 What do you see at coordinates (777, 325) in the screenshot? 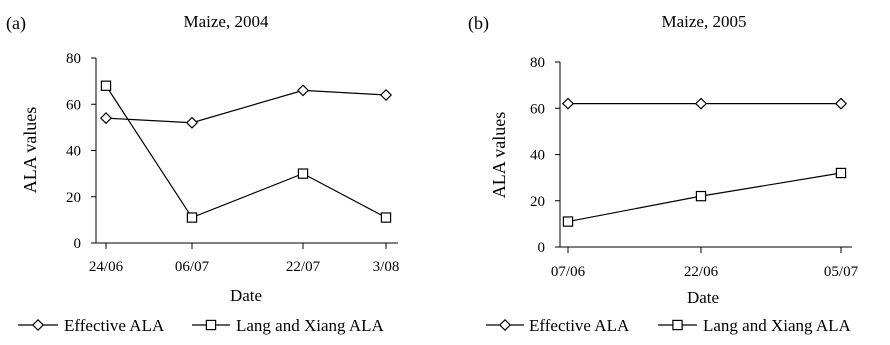
I see `panel-b-legend-lang-xiang-ala: Lang and Xiang ALA` at bounding box center [777, 325].